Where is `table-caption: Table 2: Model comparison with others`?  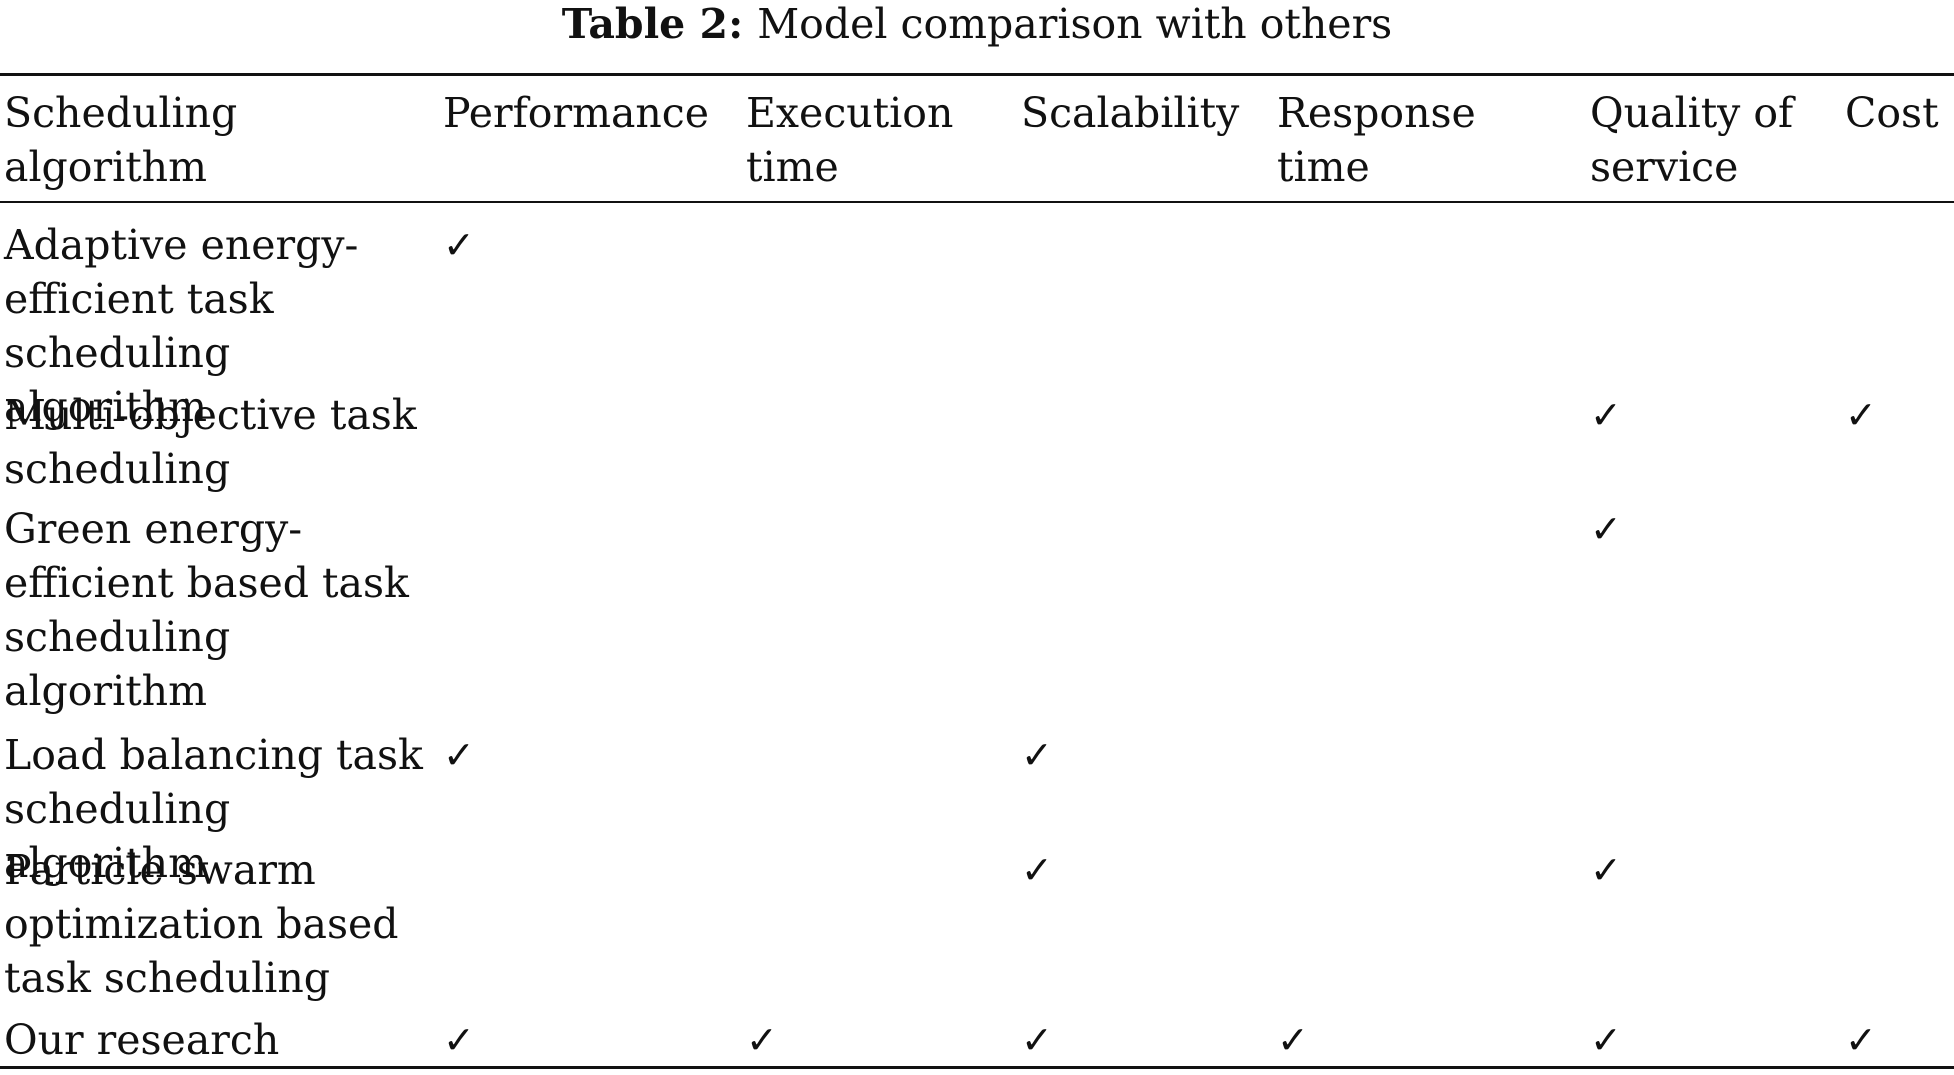
table-caption: Table 2: Model comparison with others is located at coordinates (977, 24).